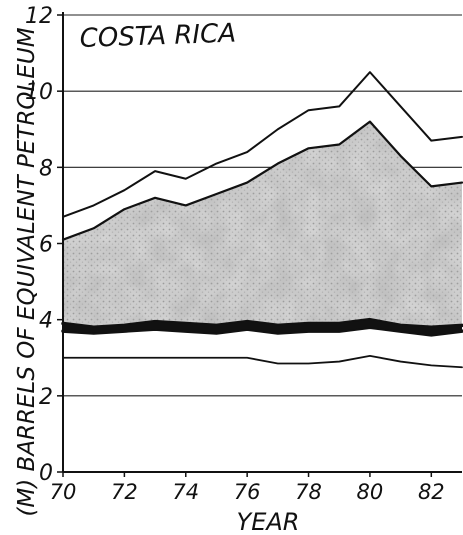  Describe the element at coordinates (27, 271) in the screenshot. I see `y-axis-label: (M) BARRELS OF EQUIVALENT PETROLEUM` at that location.